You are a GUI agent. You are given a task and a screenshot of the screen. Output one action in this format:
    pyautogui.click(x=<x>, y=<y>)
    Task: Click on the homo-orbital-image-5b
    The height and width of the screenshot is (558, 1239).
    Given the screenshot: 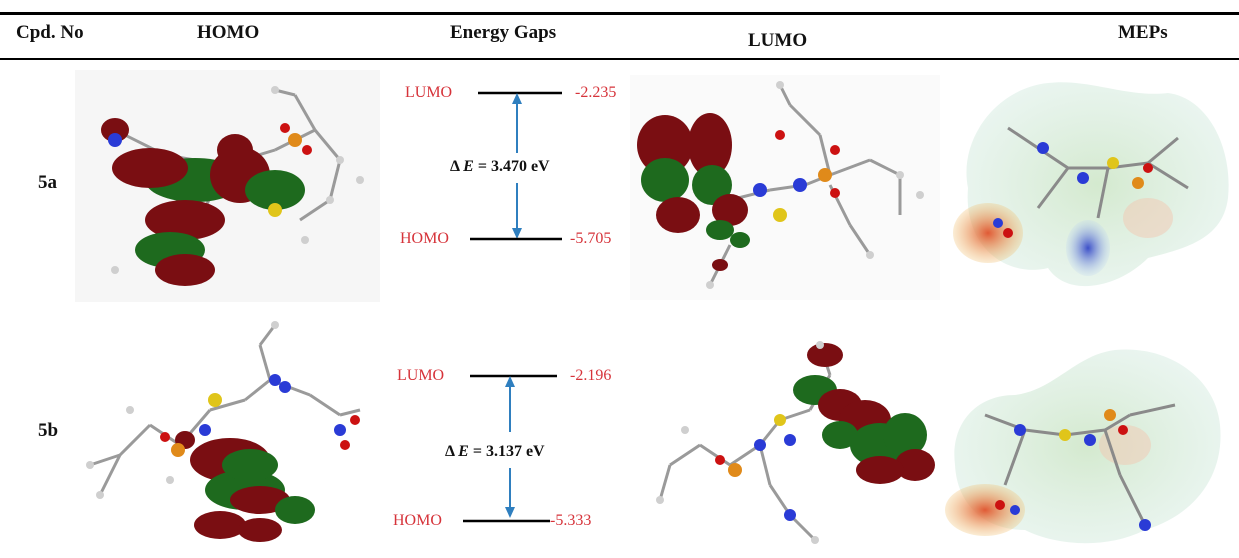 What is the action you would take?
    pyautogui.click(x=230, y=432)
    